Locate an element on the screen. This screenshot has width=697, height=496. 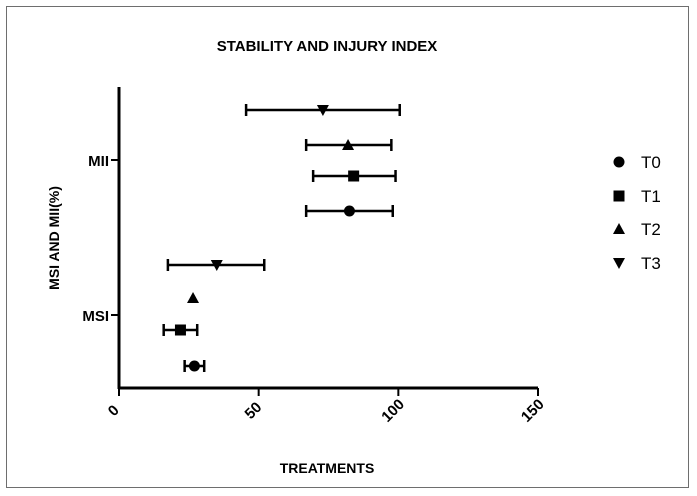
y-ticks: MII MSI is located at coordinates (100, 239).